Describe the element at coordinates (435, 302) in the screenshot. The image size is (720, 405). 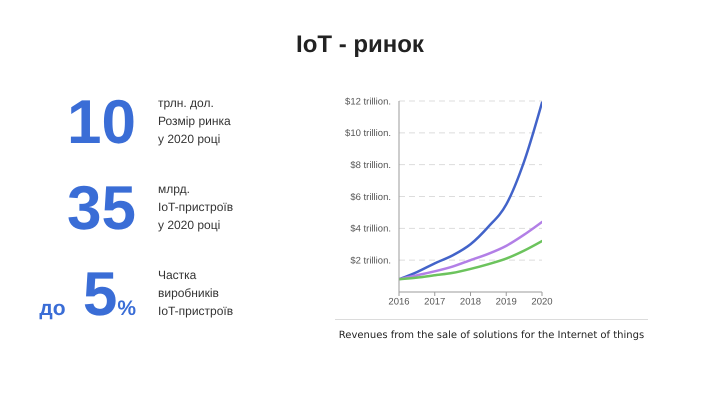
I see `x-tick-label: 2017` at that location.